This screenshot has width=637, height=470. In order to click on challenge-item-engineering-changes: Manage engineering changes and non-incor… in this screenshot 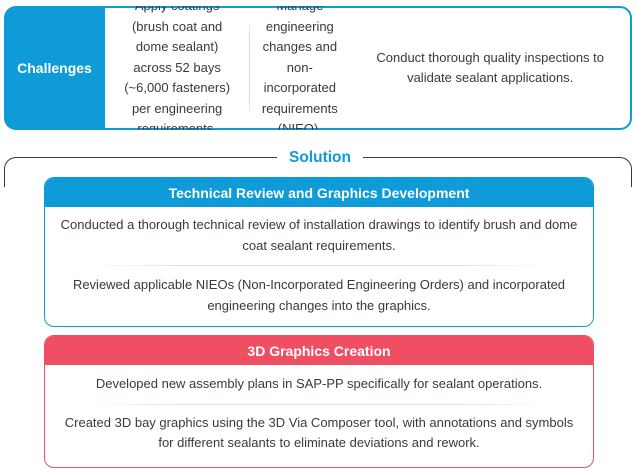, I will do `click(299, 68)`.